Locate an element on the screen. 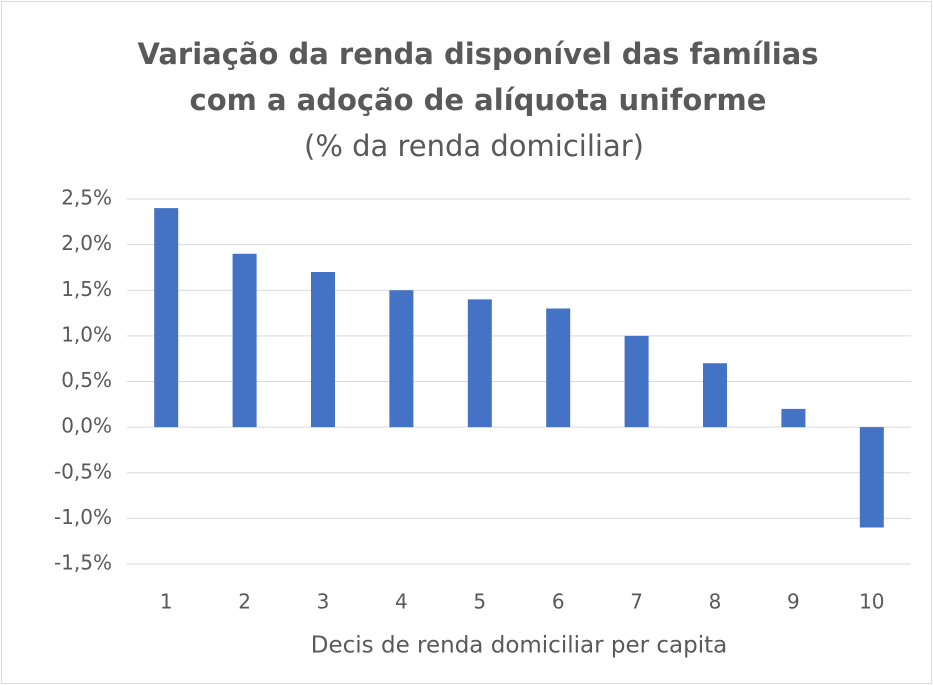  x-tick-label: 5 is located at coordinates (479, 602).